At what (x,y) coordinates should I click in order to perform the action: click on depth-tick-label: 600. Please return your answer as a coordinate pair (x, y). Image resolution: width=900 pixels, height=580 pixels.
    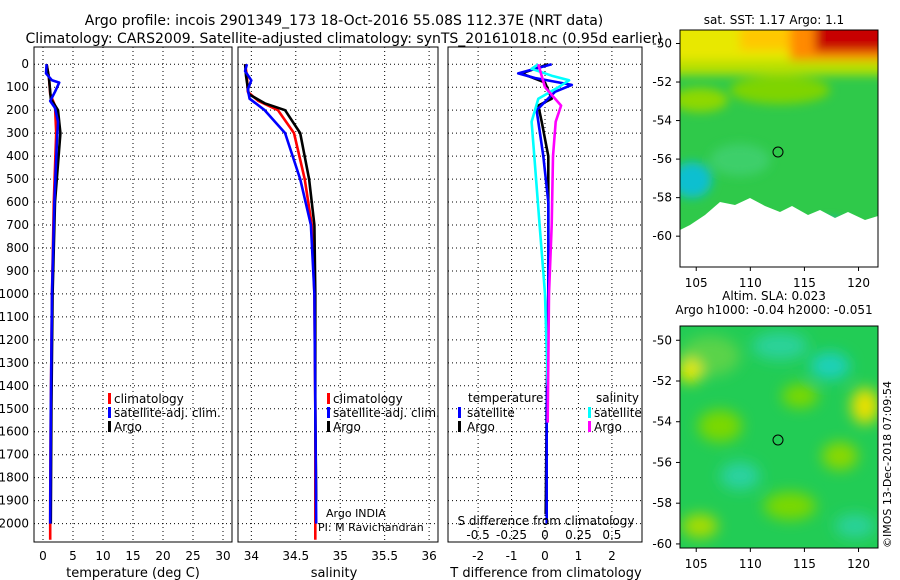
    Looking at the image, I should click on (17, 202).